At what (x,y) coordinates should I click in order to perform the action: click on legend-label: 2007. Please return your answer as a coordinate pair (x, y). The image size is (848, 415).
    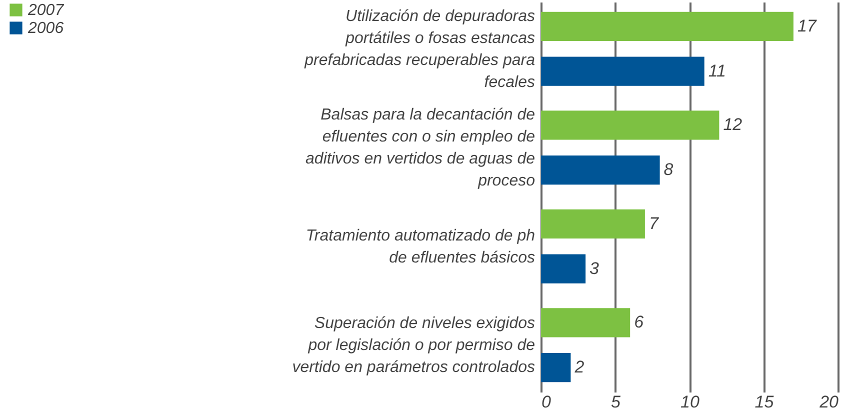
    Looking at the image, I should click on (46, 10).